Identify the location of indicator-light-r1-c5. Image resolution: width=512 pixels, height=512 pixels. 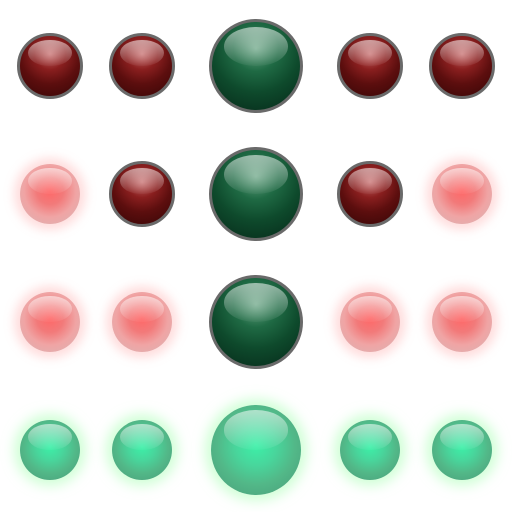
(462, 66).